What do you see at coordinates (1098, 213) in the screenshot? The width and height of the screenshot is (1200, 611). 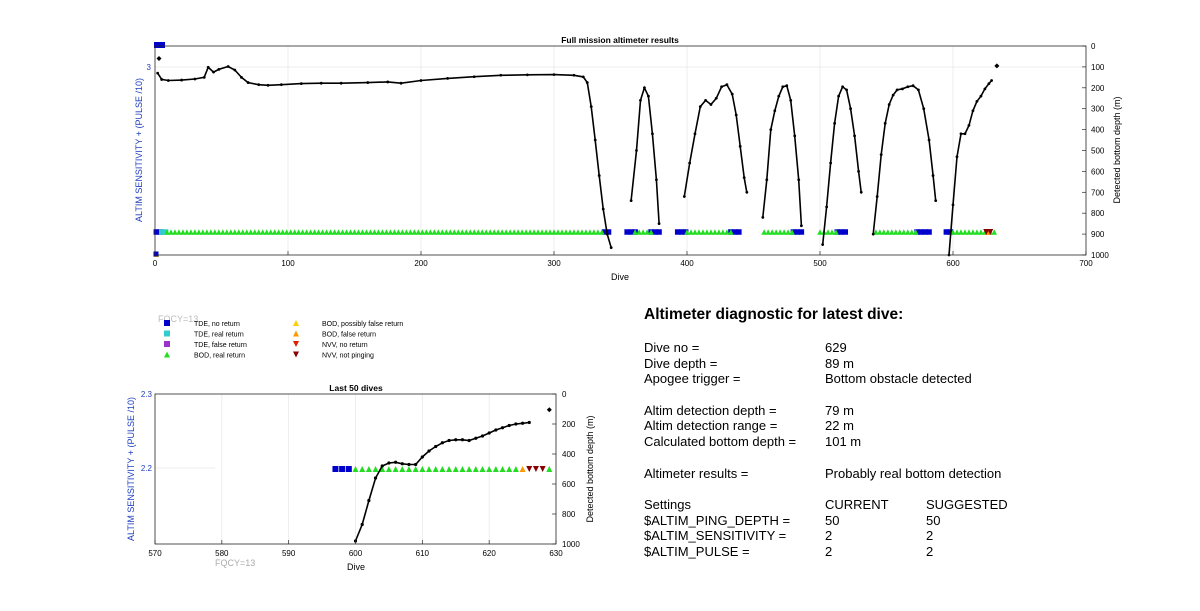 I see `top-right-tick-label: 800` at bounding box center [1098, 213].